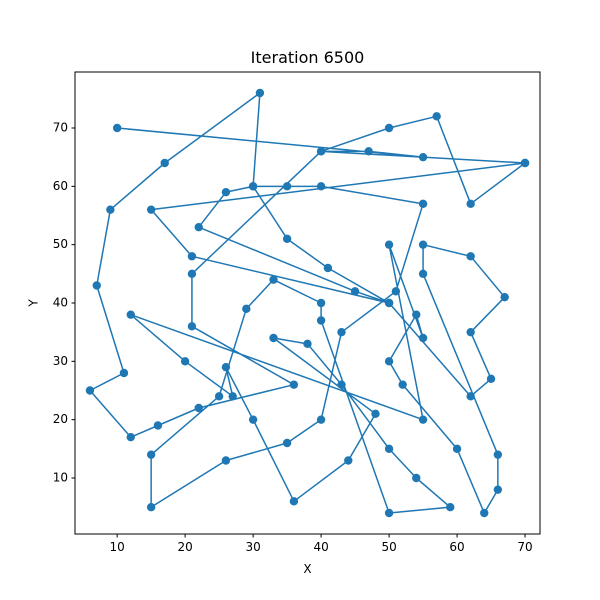 This screenshot has width=600, height=600. Describe the element at coordinates (388, 547) in the screenshot. I see `x-tick-label: 50` at that location.